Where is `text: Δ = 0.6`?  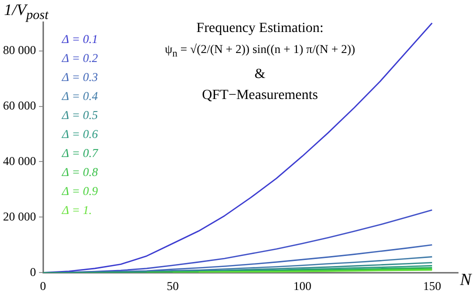
text: Δ = 0.6 is located at coordinates (80, 134).